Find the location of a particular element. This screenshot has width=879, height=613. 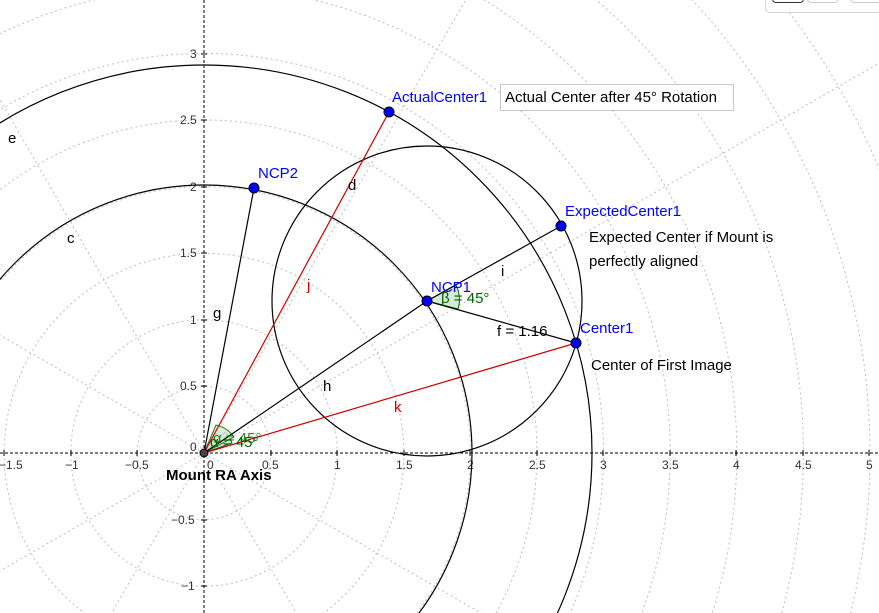

x-tick-label: 3 is located at coordinates (603, 465).